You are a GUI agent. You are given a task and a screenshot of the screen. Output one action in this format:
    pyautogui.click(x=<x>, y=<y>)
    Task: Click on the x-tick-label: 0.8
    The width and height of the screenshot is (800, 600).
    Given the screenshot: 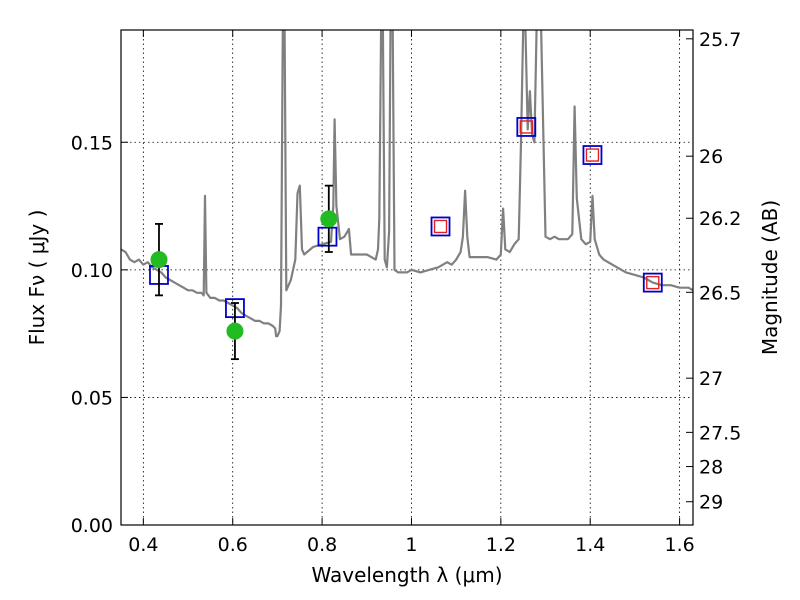 What is the action you would take?
    pyautogui.click(x=322, y=545)
    